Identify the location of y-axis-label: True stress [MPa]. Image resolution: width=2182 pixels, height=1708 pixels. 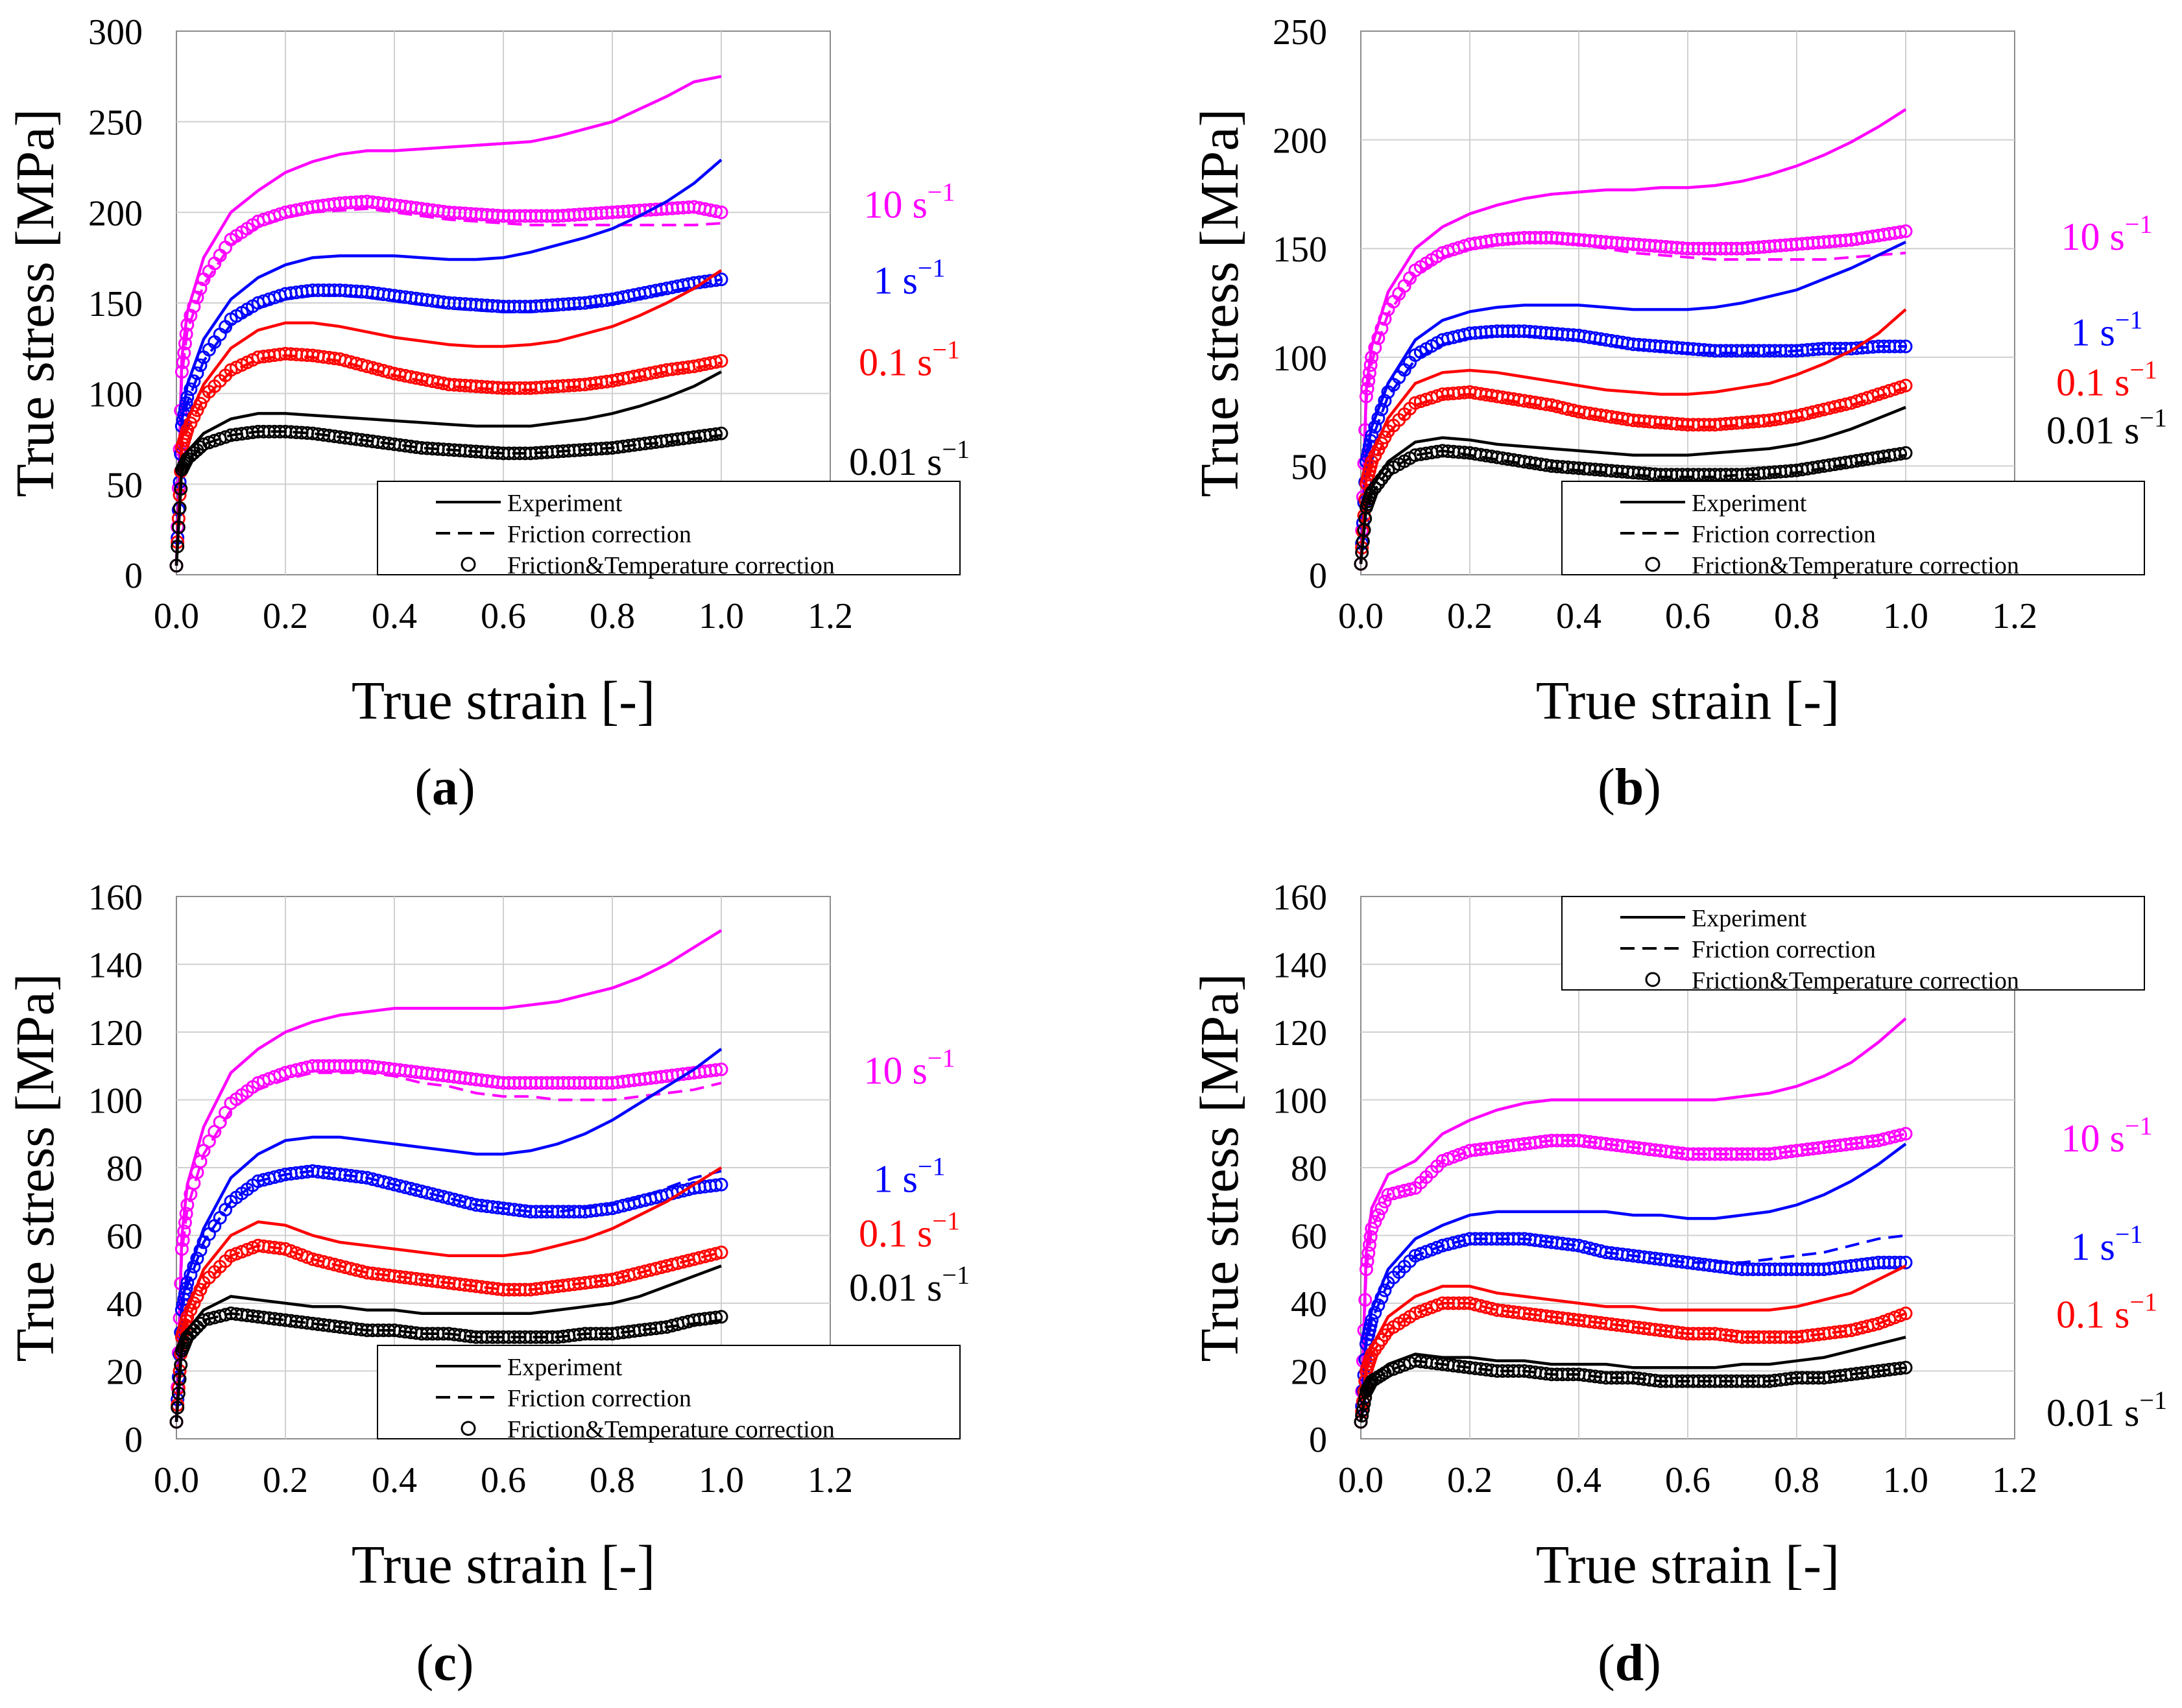
(1220, 1168).